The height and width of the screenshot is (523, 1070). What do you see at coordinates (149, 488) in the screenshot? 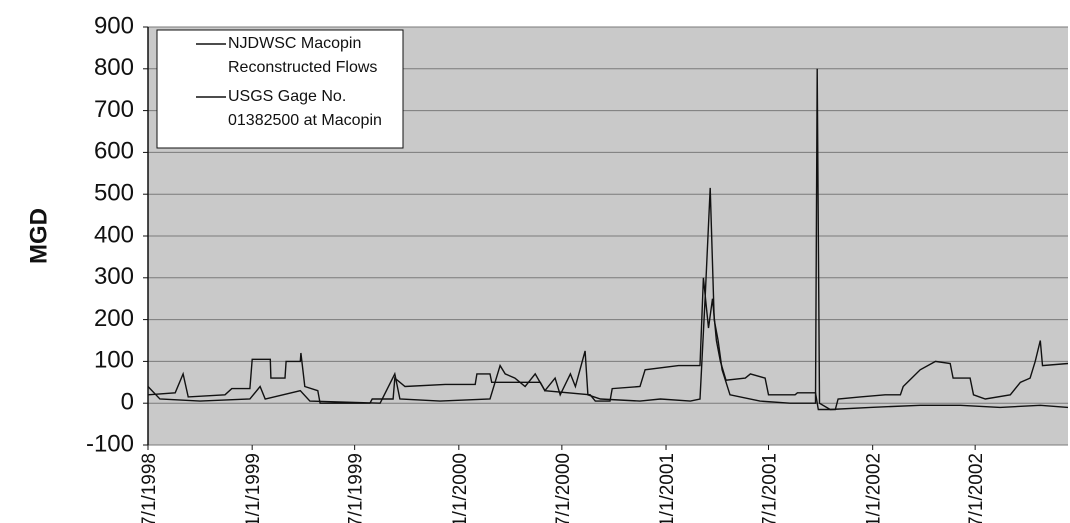
I see `x-tick-label: 7/1/1998` at bounding box center [149, 488].